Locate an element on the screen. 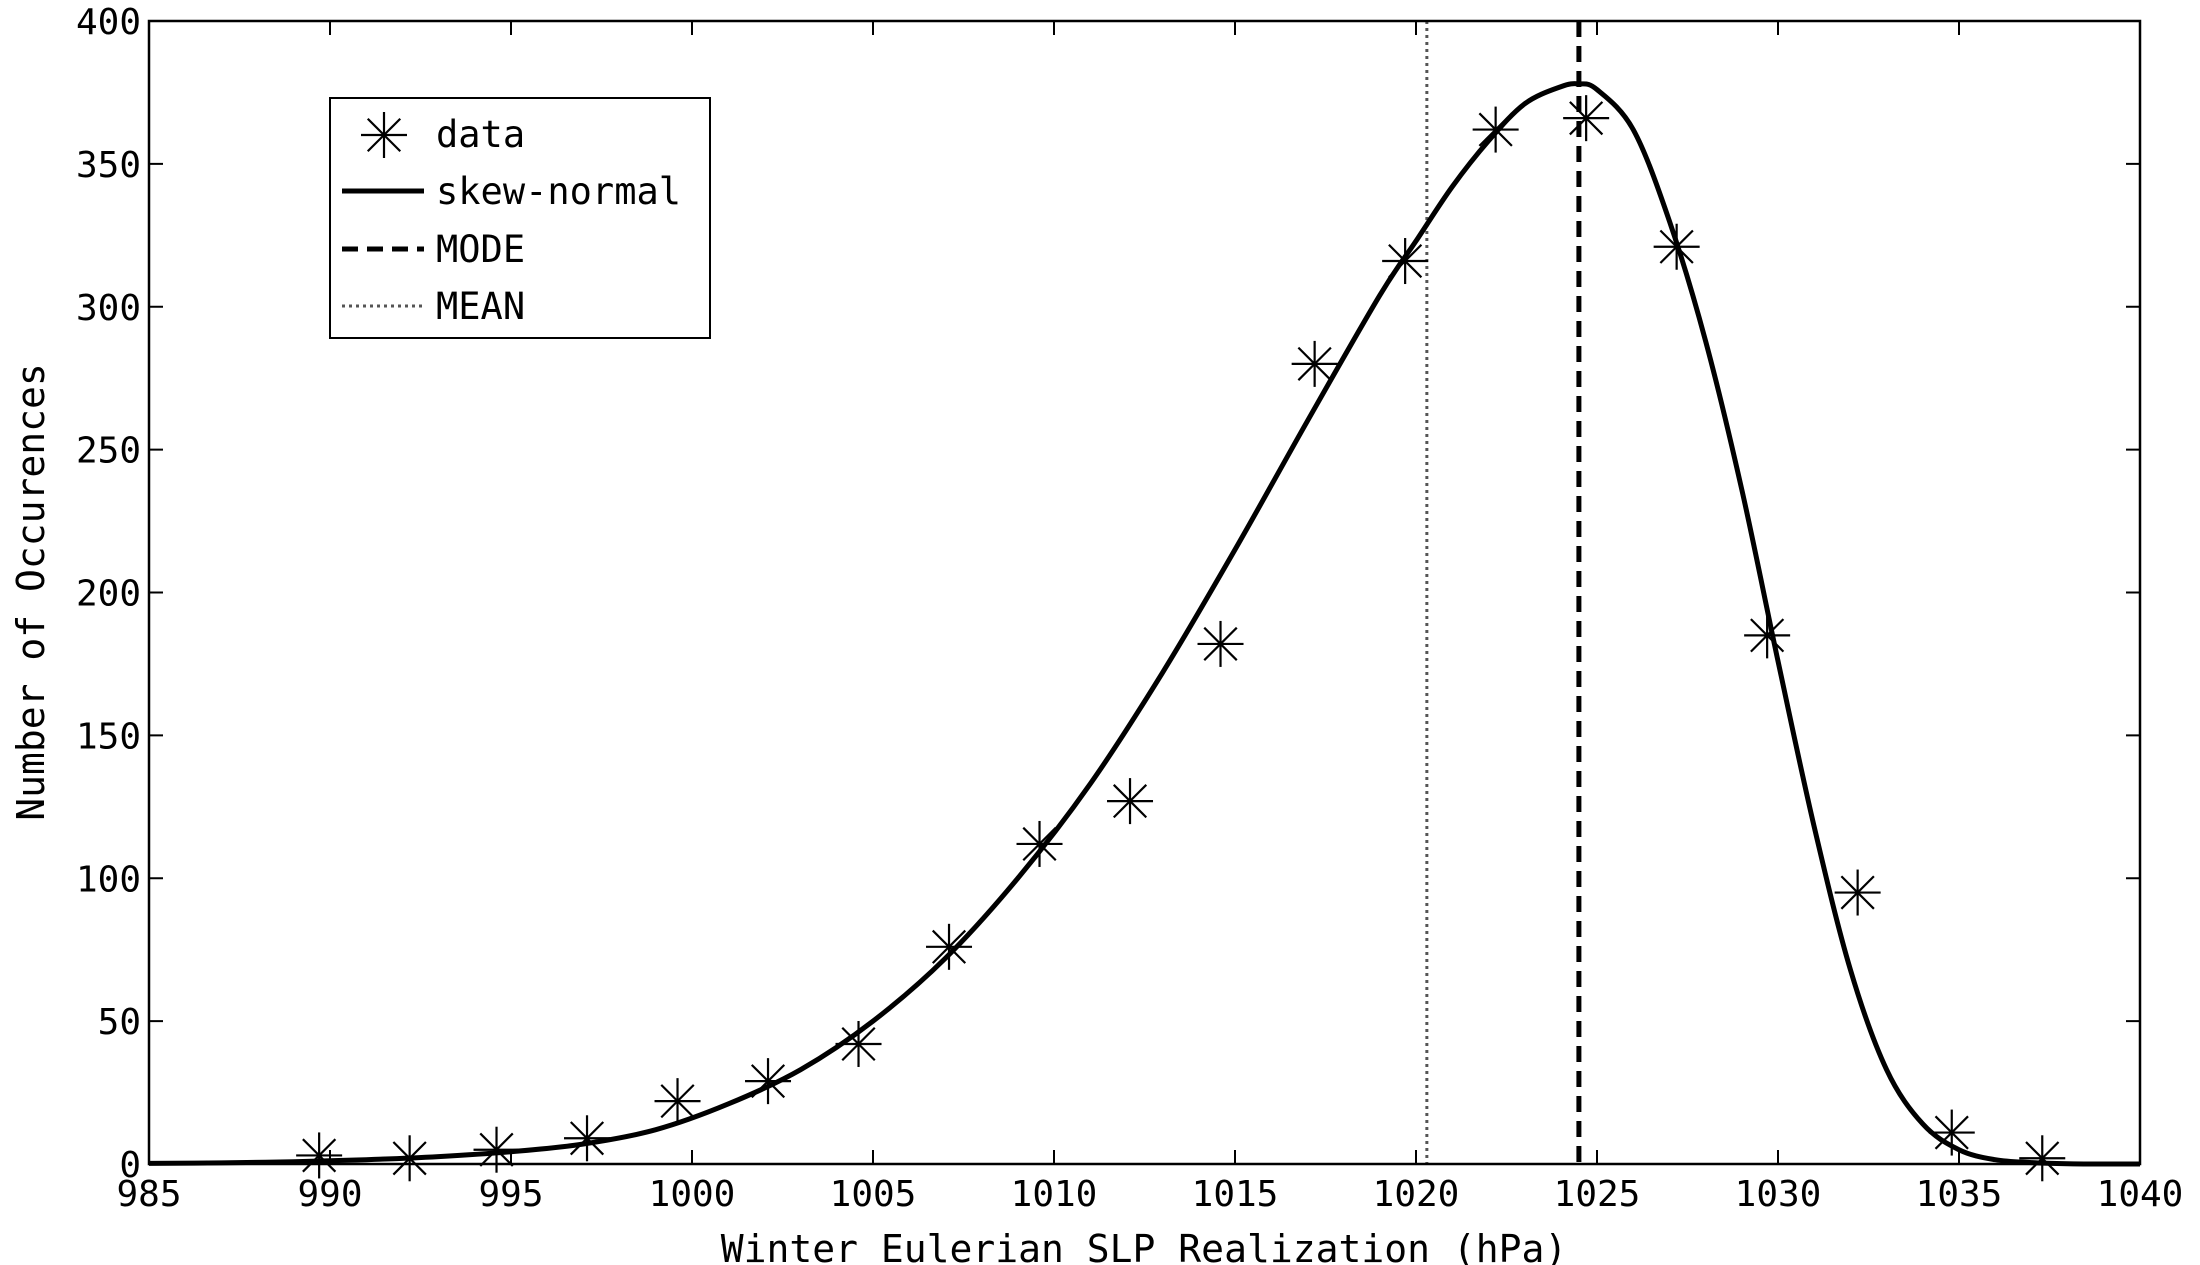 Image resolution: width=2200 pixels, height=1265 pixels. legend-label-data: data is located at coordinates (480, 134).